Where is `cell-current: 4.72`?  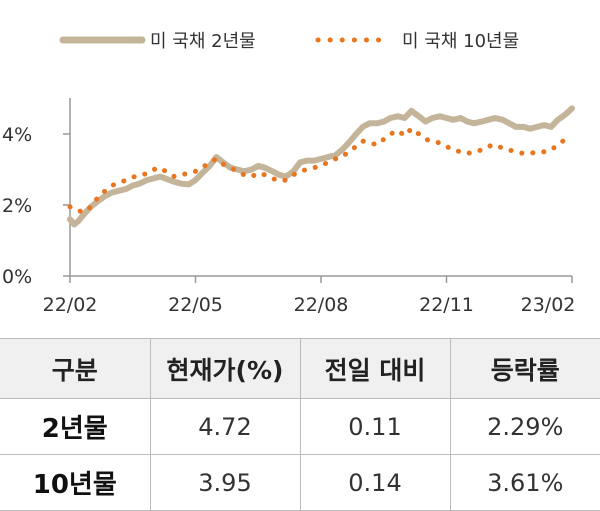 cell-current: 4.72 is located at coordinates (224, 426).